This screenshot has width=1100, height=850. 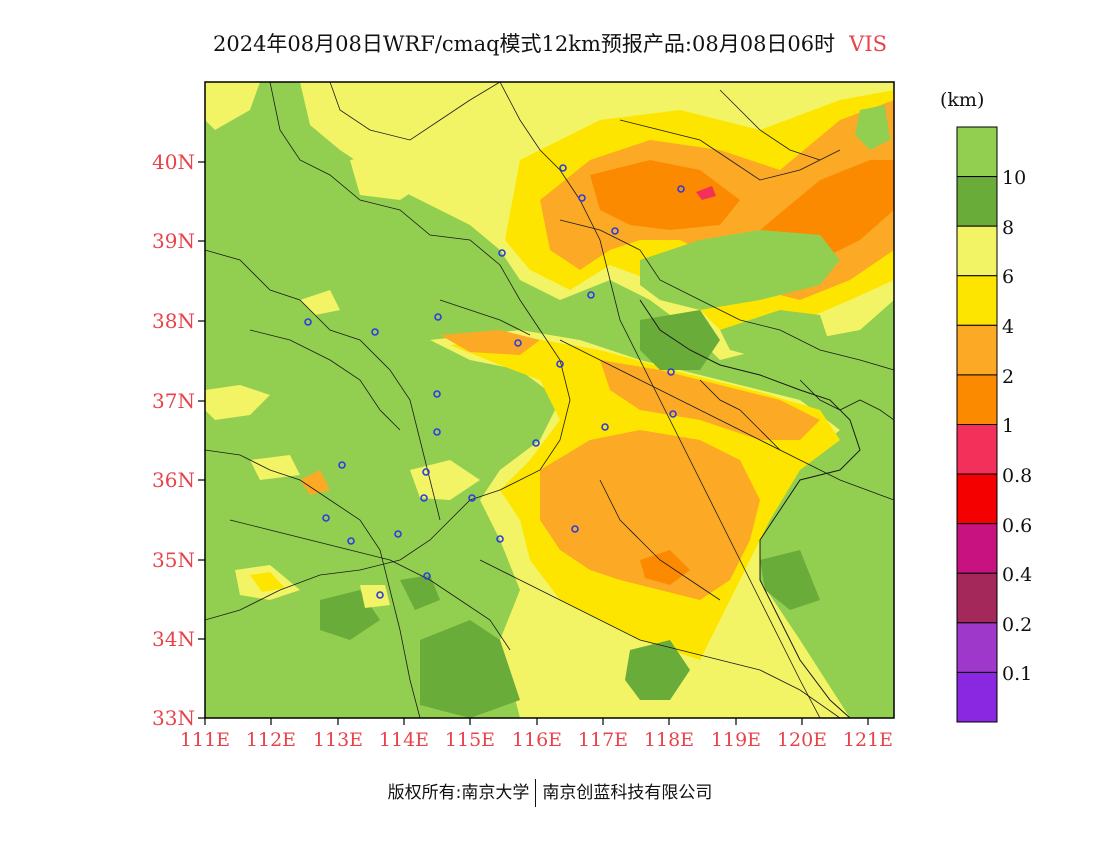 I want to click on colorbar-label-10: 10, so click(x=1014, y=178).